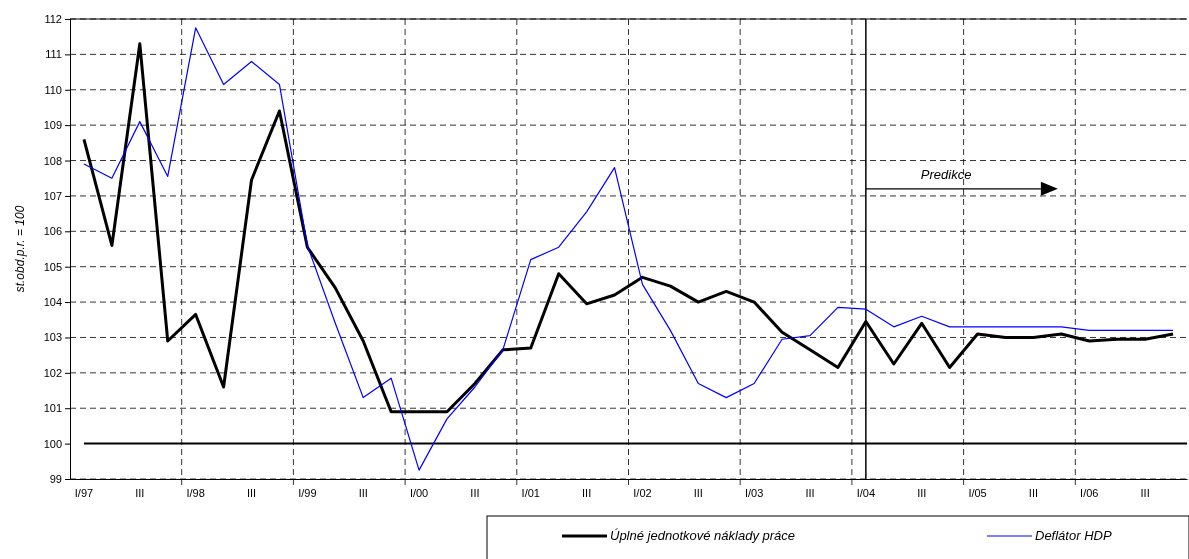 The image size is (1189, 559). Describe the element at coordinates (52, 337) in the screenshot. I see `y-tick-label: 103` at that location.